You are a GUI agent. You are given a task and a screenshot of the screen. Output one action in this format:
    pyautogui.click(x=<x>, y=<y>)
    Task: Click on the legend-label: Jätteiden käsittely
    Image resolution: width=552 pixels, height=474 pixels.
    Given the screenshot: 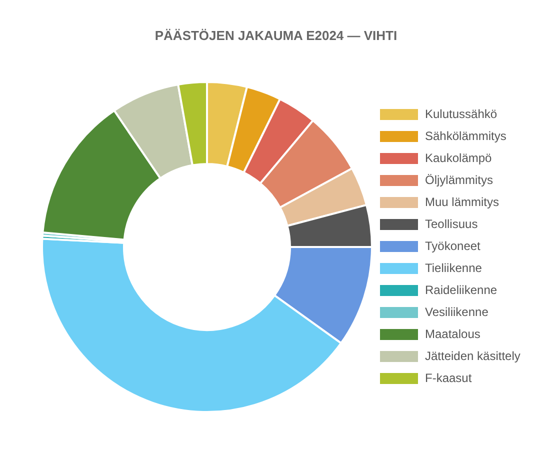 What is the action you would take?
    pyautogui.click(x=472, y=356)
    